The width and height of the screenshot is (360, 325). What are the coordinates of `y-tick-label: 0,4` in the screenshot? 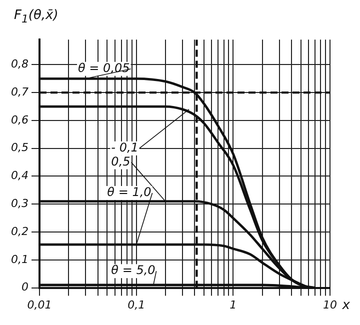 It's located at (19, 175).